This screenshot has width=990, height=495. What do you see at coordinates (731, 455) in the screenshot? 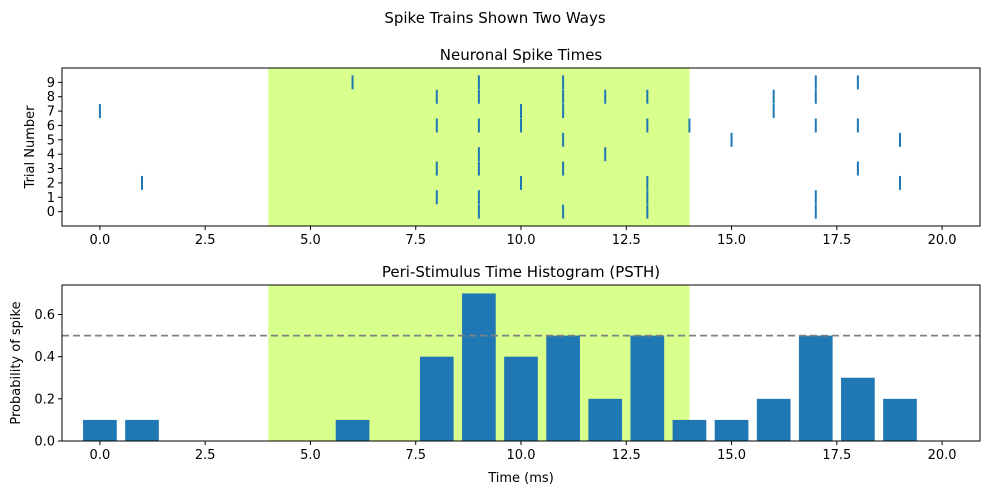
I see `psth-x-tick-label: 15.0` at bounding box center [731, 455].